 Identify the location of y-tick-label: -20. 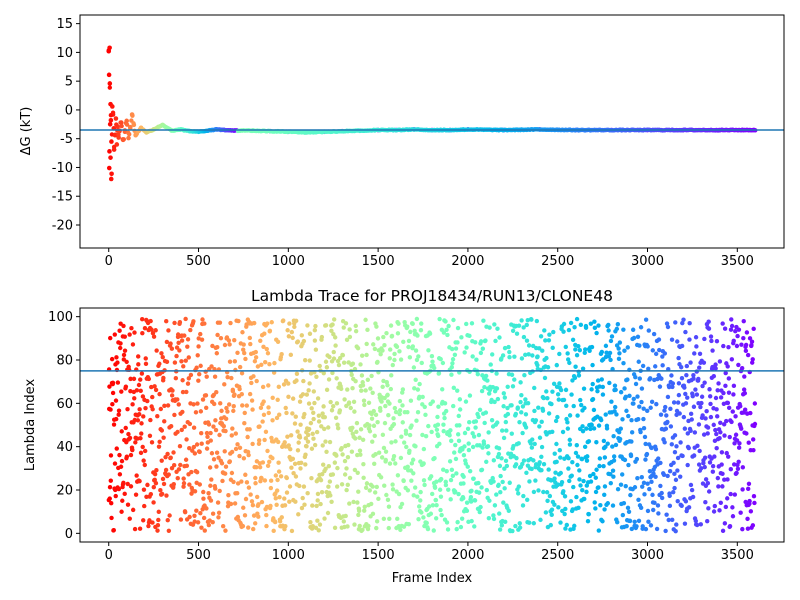
(62, 225).